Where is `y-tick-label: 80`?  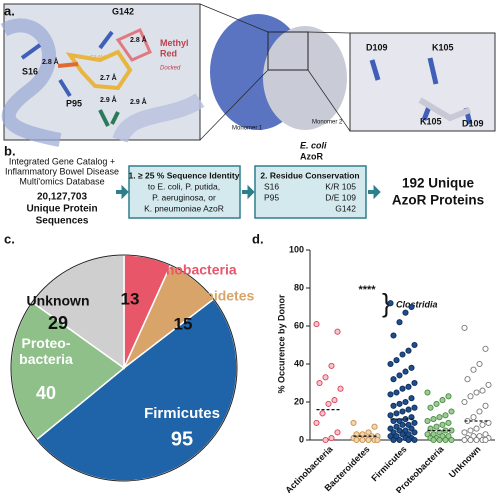
y-tick-label: 80 is located at coordinates (299, 287).